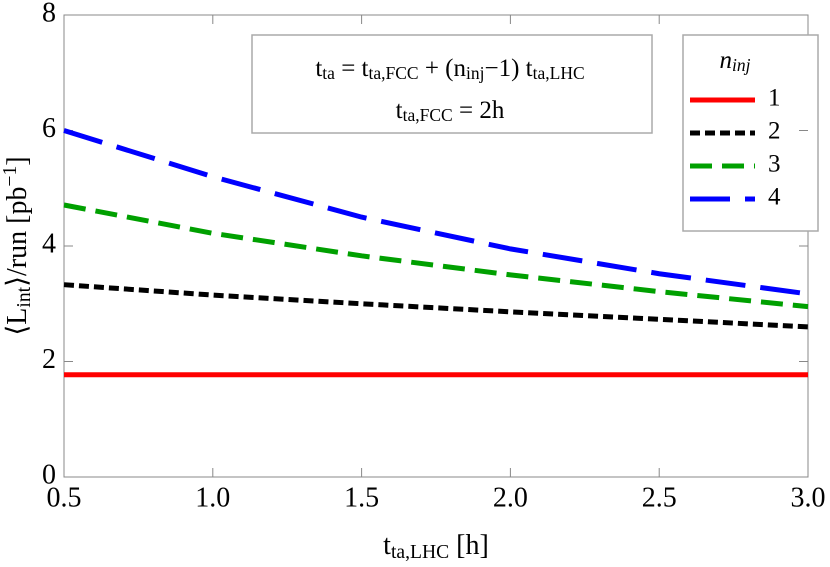 The image size is (830, 567). I want to click on y-tick-label: 2, so click(49, 359).